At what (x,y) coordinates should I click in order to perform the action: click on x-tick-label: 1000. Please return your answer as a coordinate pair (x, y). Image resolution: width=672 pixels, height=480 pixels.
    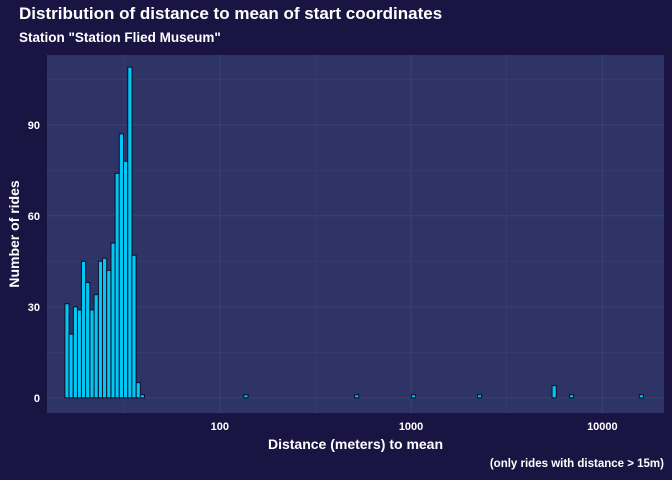
    Looking at the image, I should click on (411, 427).